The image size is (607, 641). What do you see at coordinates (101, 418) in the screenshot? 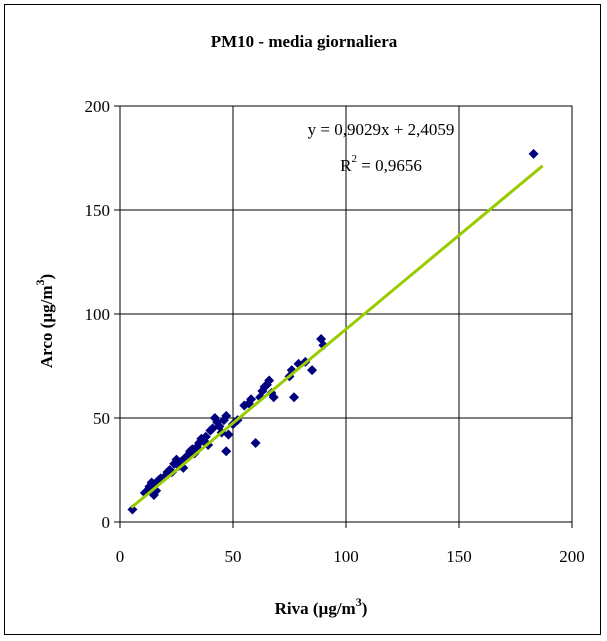
I see `y-tick-label: 50` at bounding box center [101, 418].